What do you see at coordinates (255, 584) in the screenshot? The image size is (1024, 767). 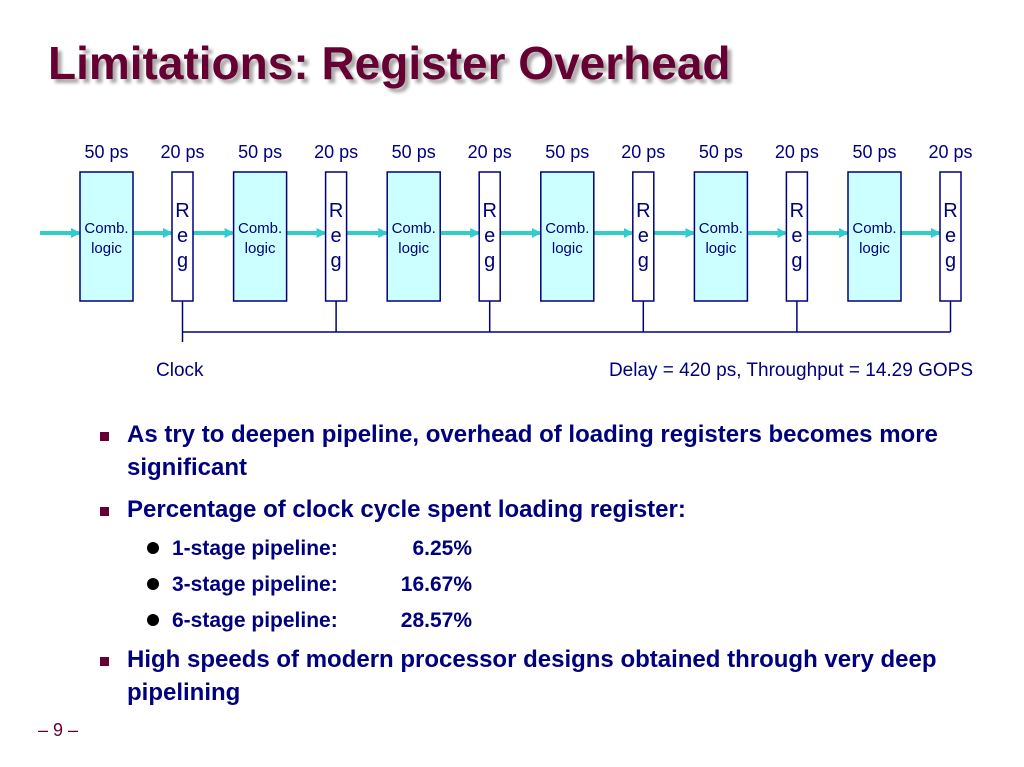 I see `pipeline-name: 3-stage pipeline:` at bounding box center [255, 584].